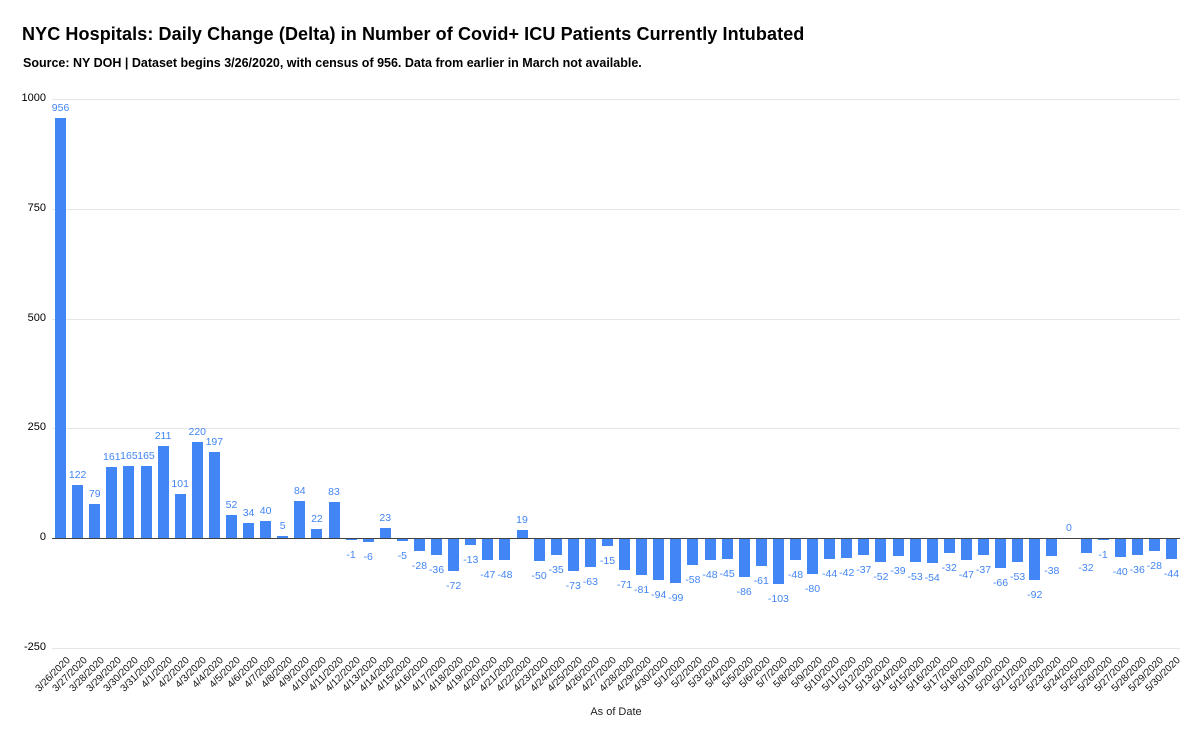 The image size is (1199, 748). What do you see at coordinates (265, 510) in the screenshot?
I see `bar-value-label: 40` at bounding box center [265, 510].